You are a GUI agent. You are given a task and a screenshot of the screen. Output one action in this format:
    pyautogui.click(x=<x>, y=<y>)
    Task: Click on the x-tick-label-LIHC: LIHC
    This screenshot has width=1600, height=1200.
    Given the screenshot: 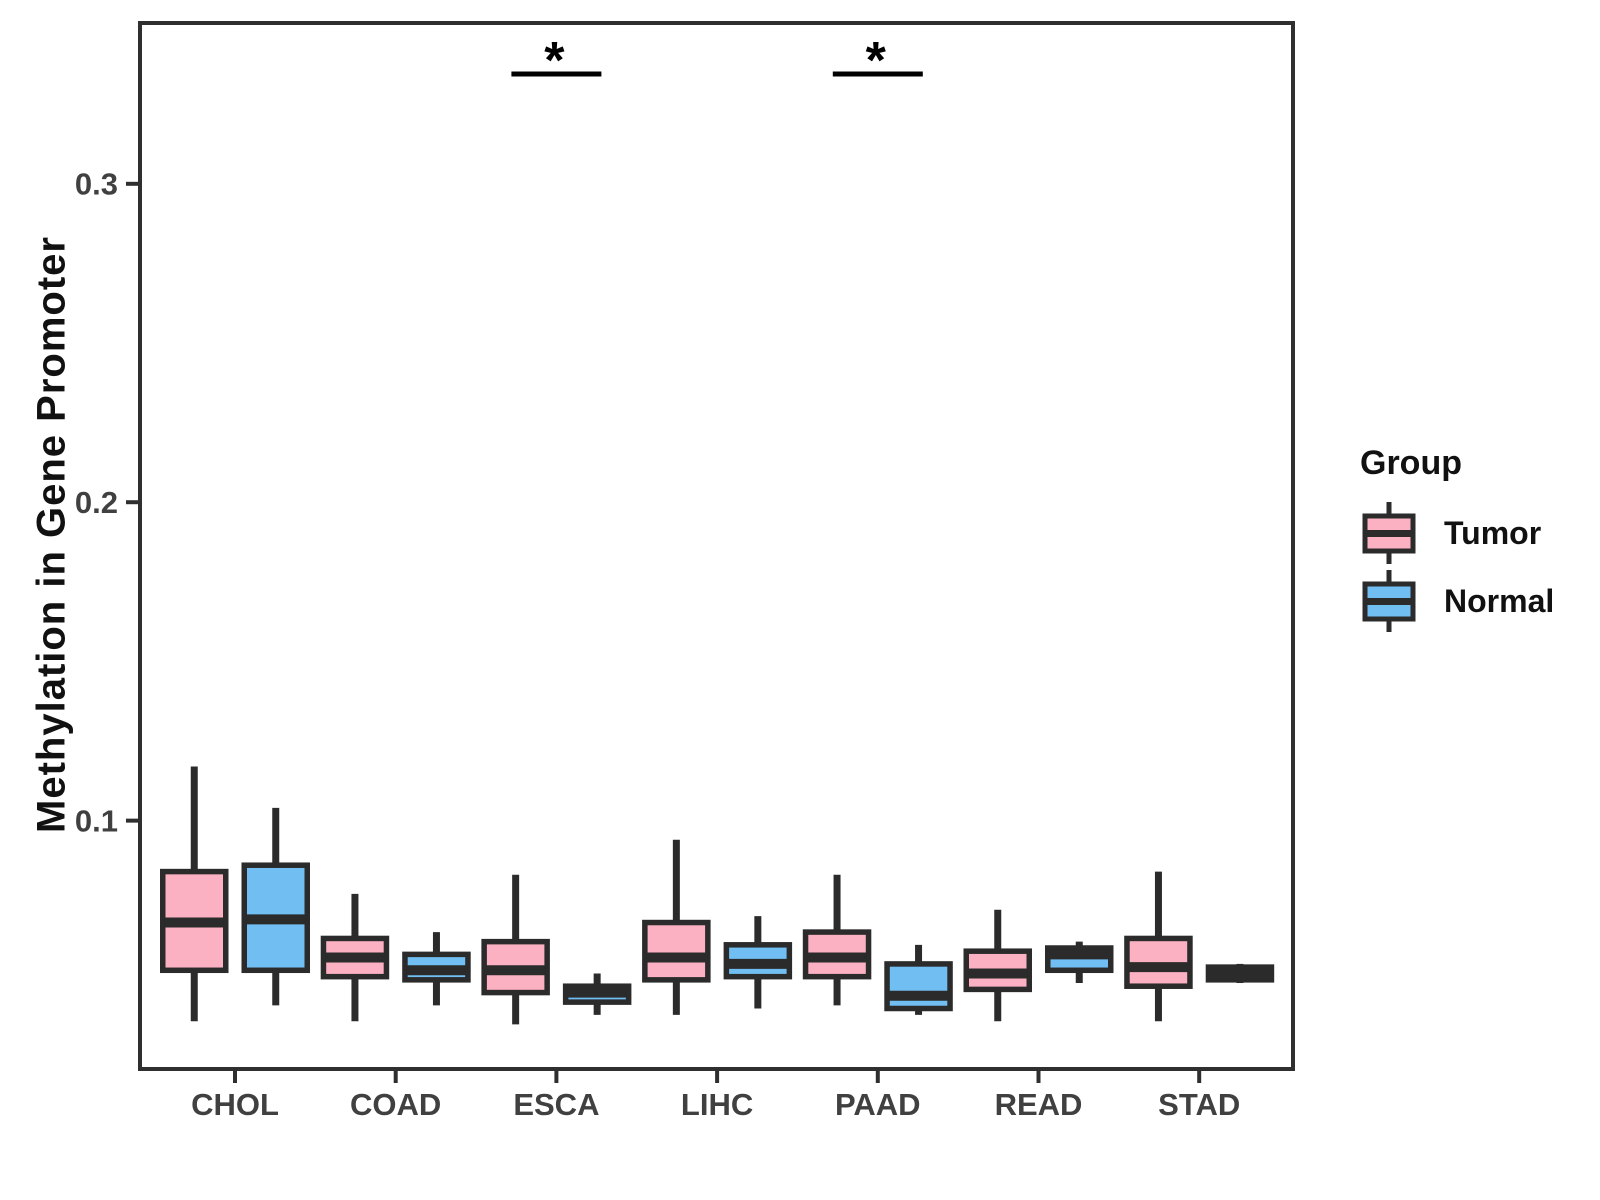 What is the action you would take?
    pyautogui.click(x=717, y=1104)
    